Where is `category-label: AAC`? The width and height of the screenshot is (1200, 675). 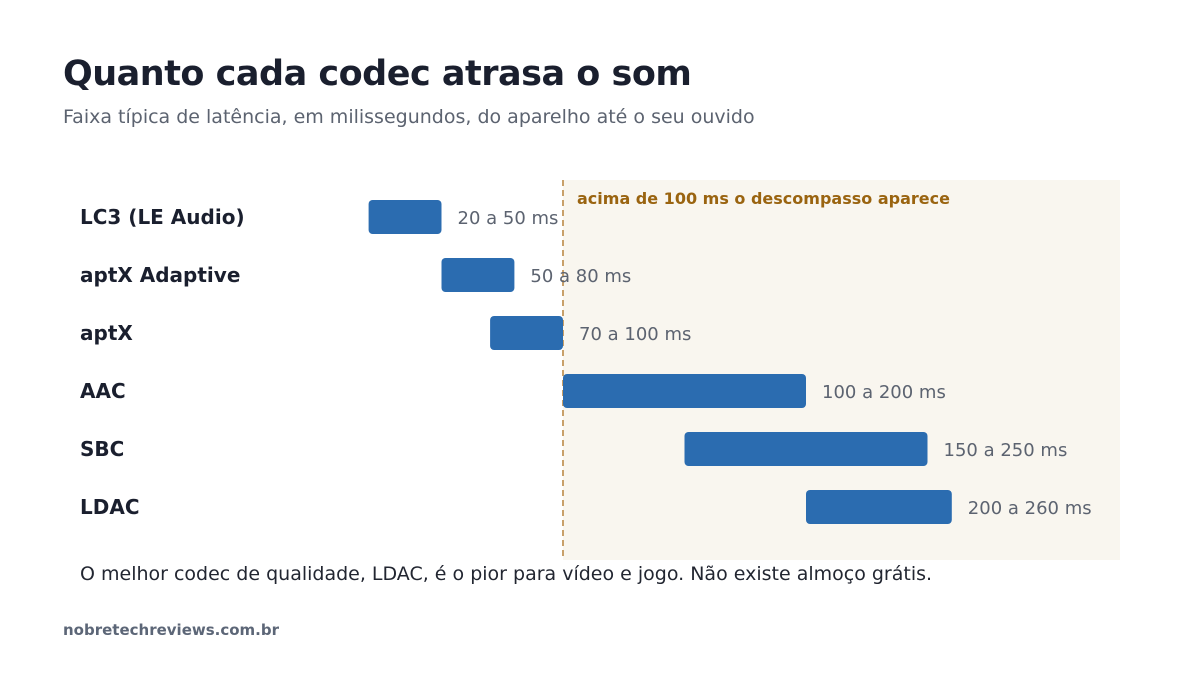
category-label: AAC is located at coordinates (103, 391).